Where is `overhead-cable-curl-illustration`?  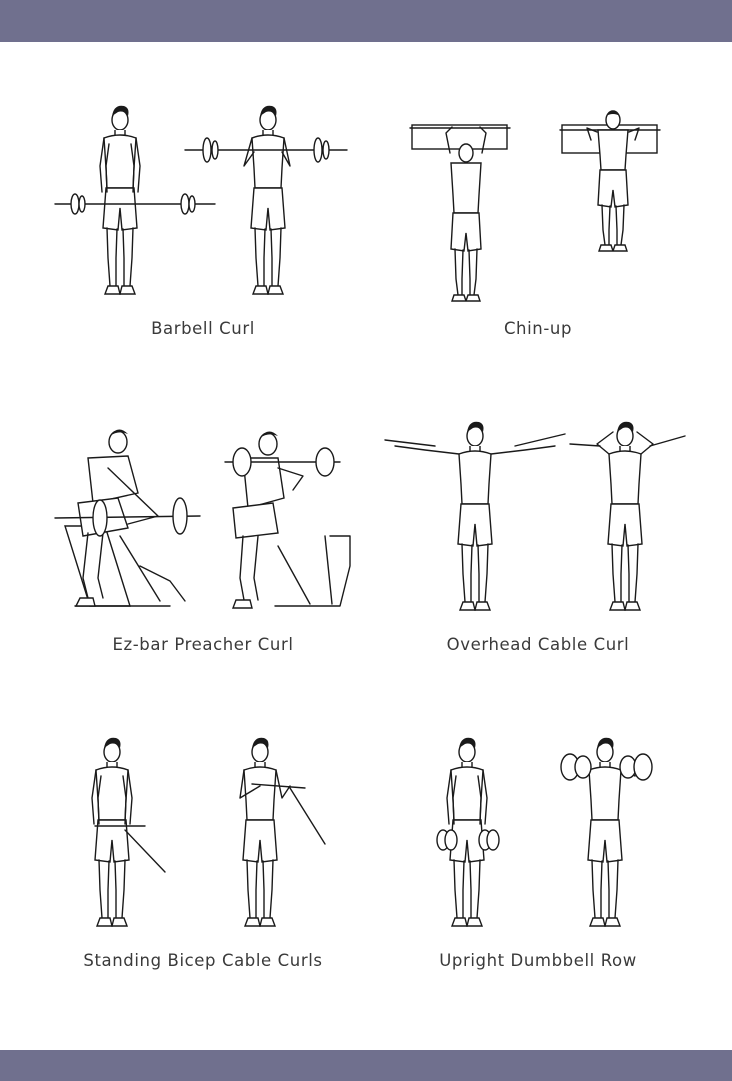
overhead-cable-curl-illustration is located at coordinates (535, 516).